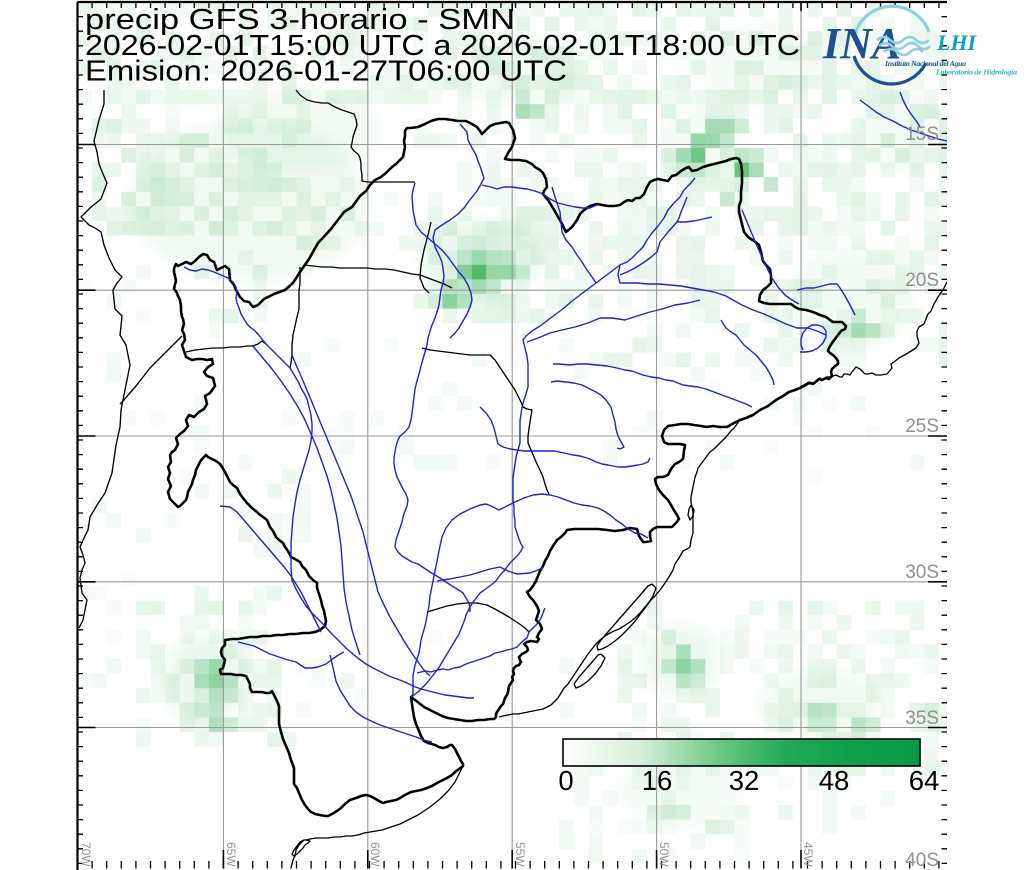 The height and width of the screenshot is (870, 1024). I want to click on svg-text: 0, so click(565, 780).